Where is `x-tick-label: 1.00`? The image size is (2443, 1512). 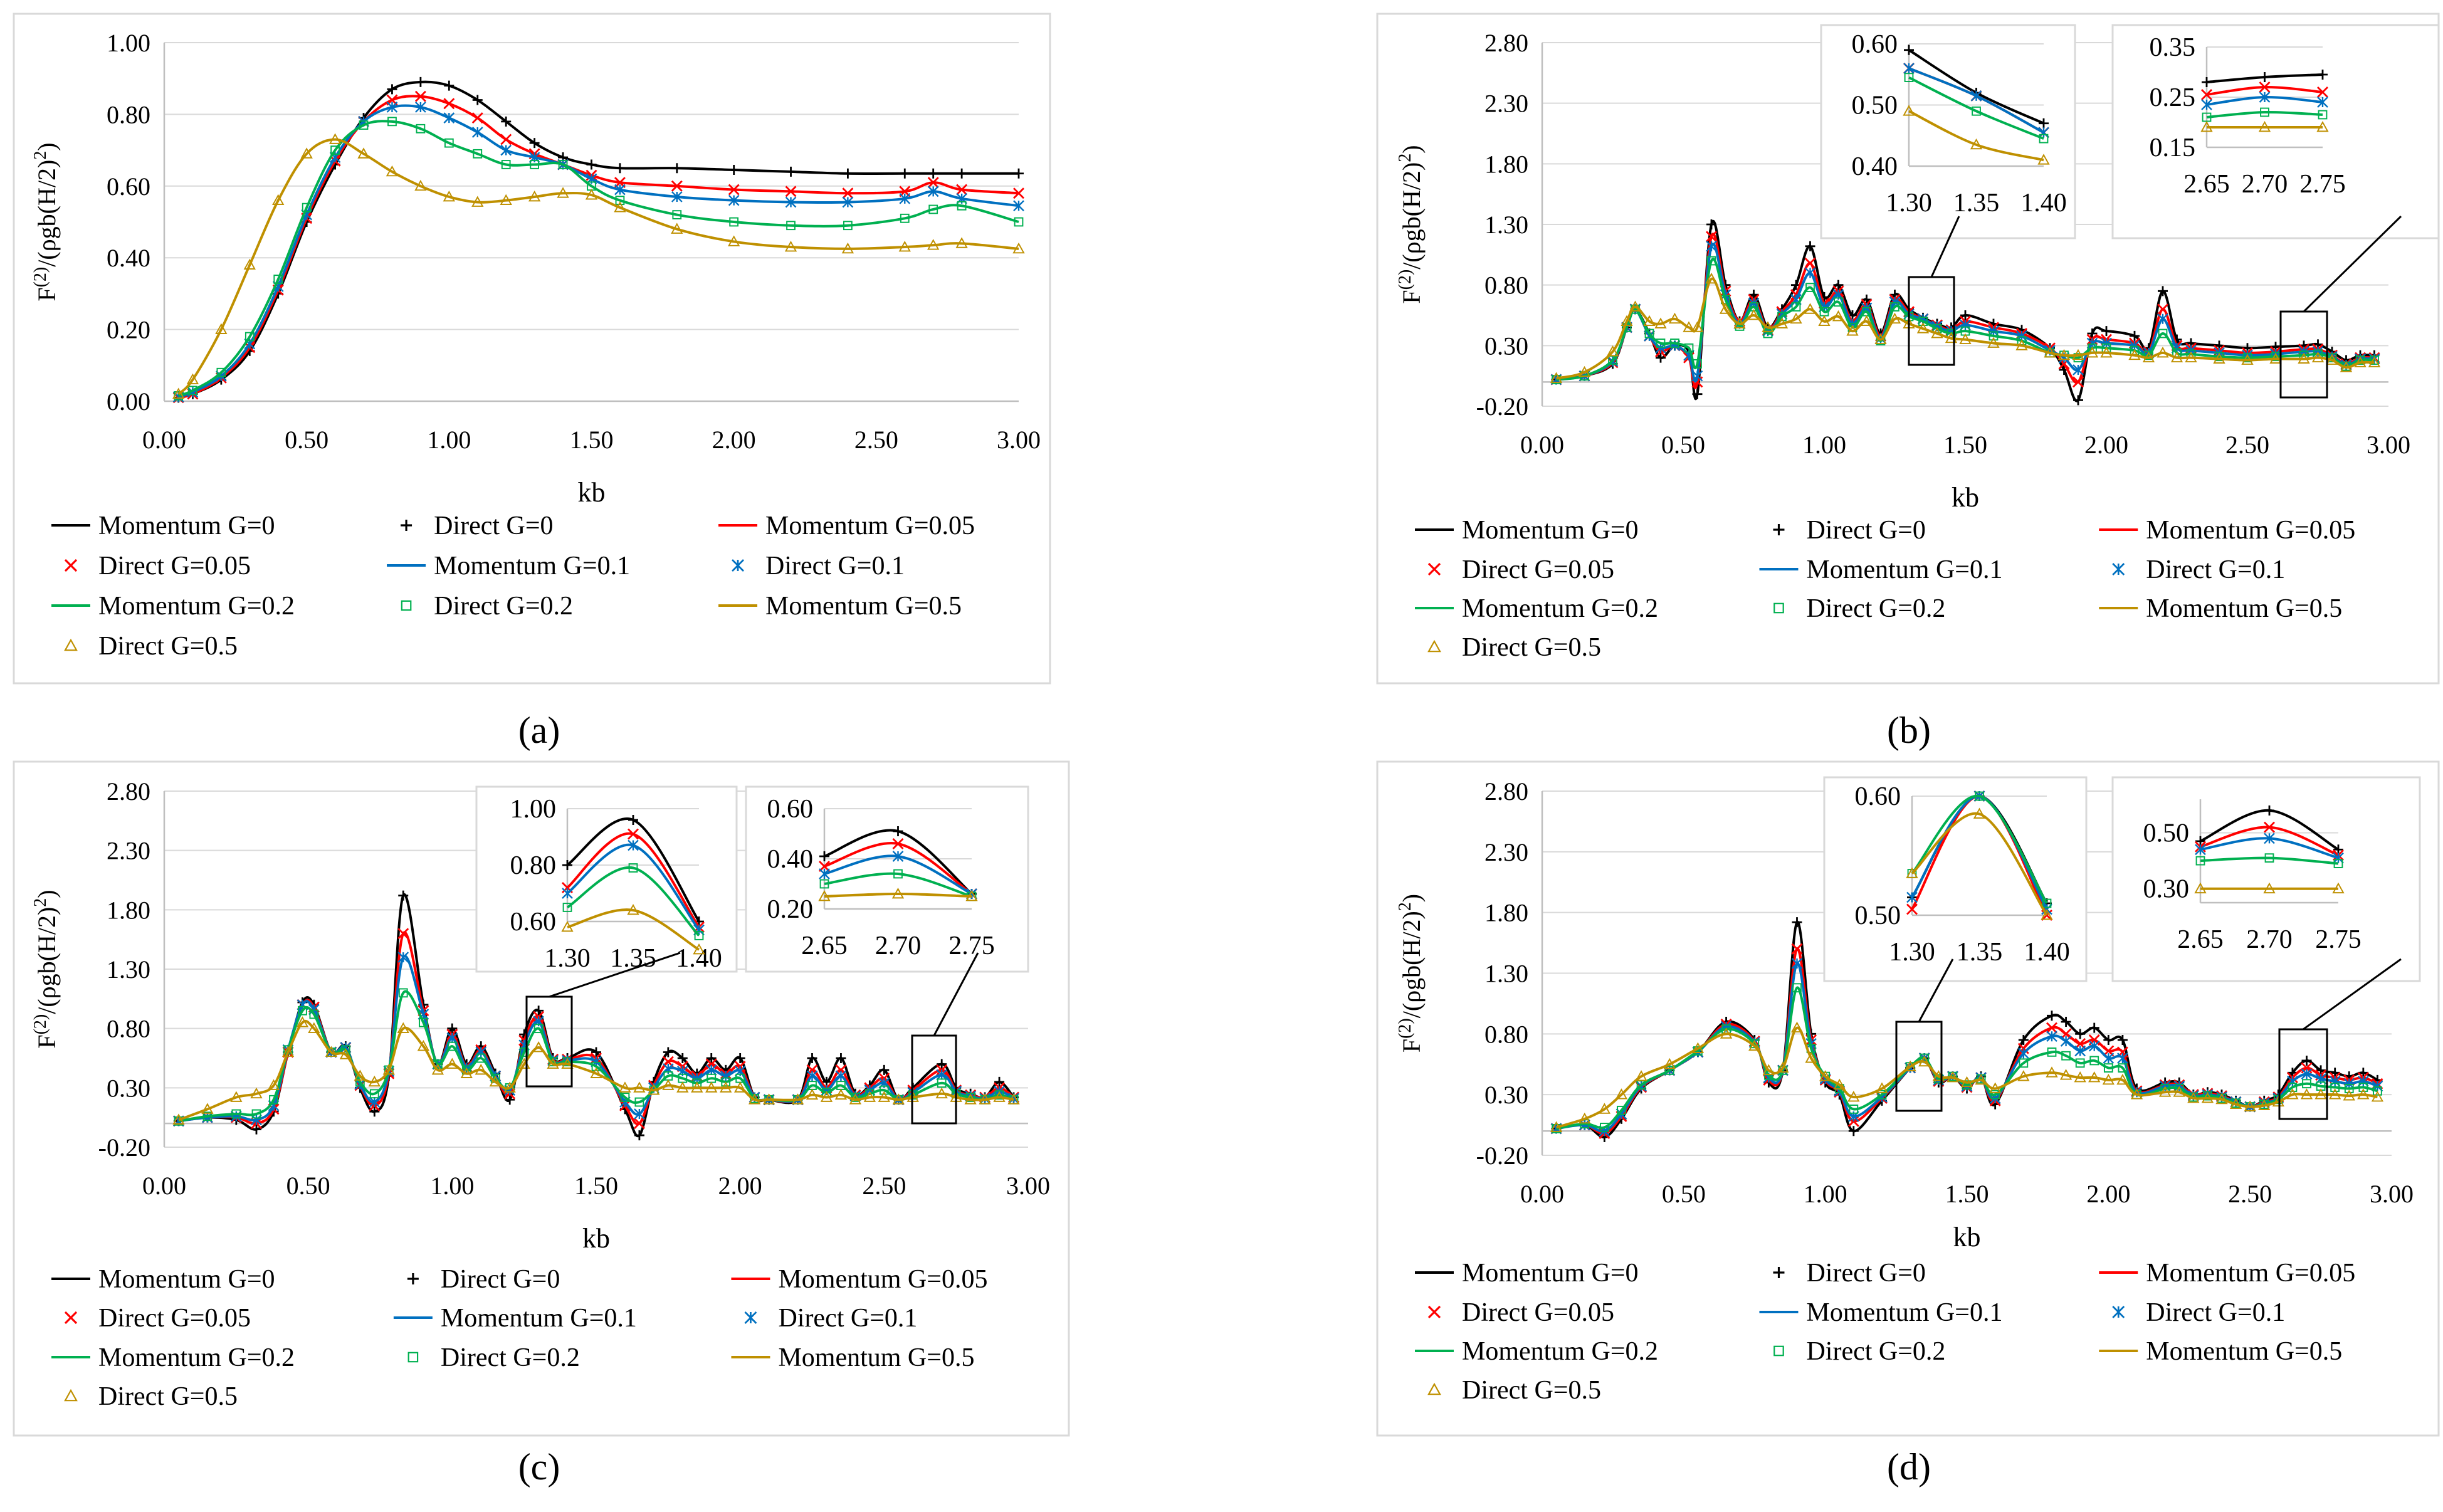
x-tick-label: 1.00 is located at coordinates (452, 1186).